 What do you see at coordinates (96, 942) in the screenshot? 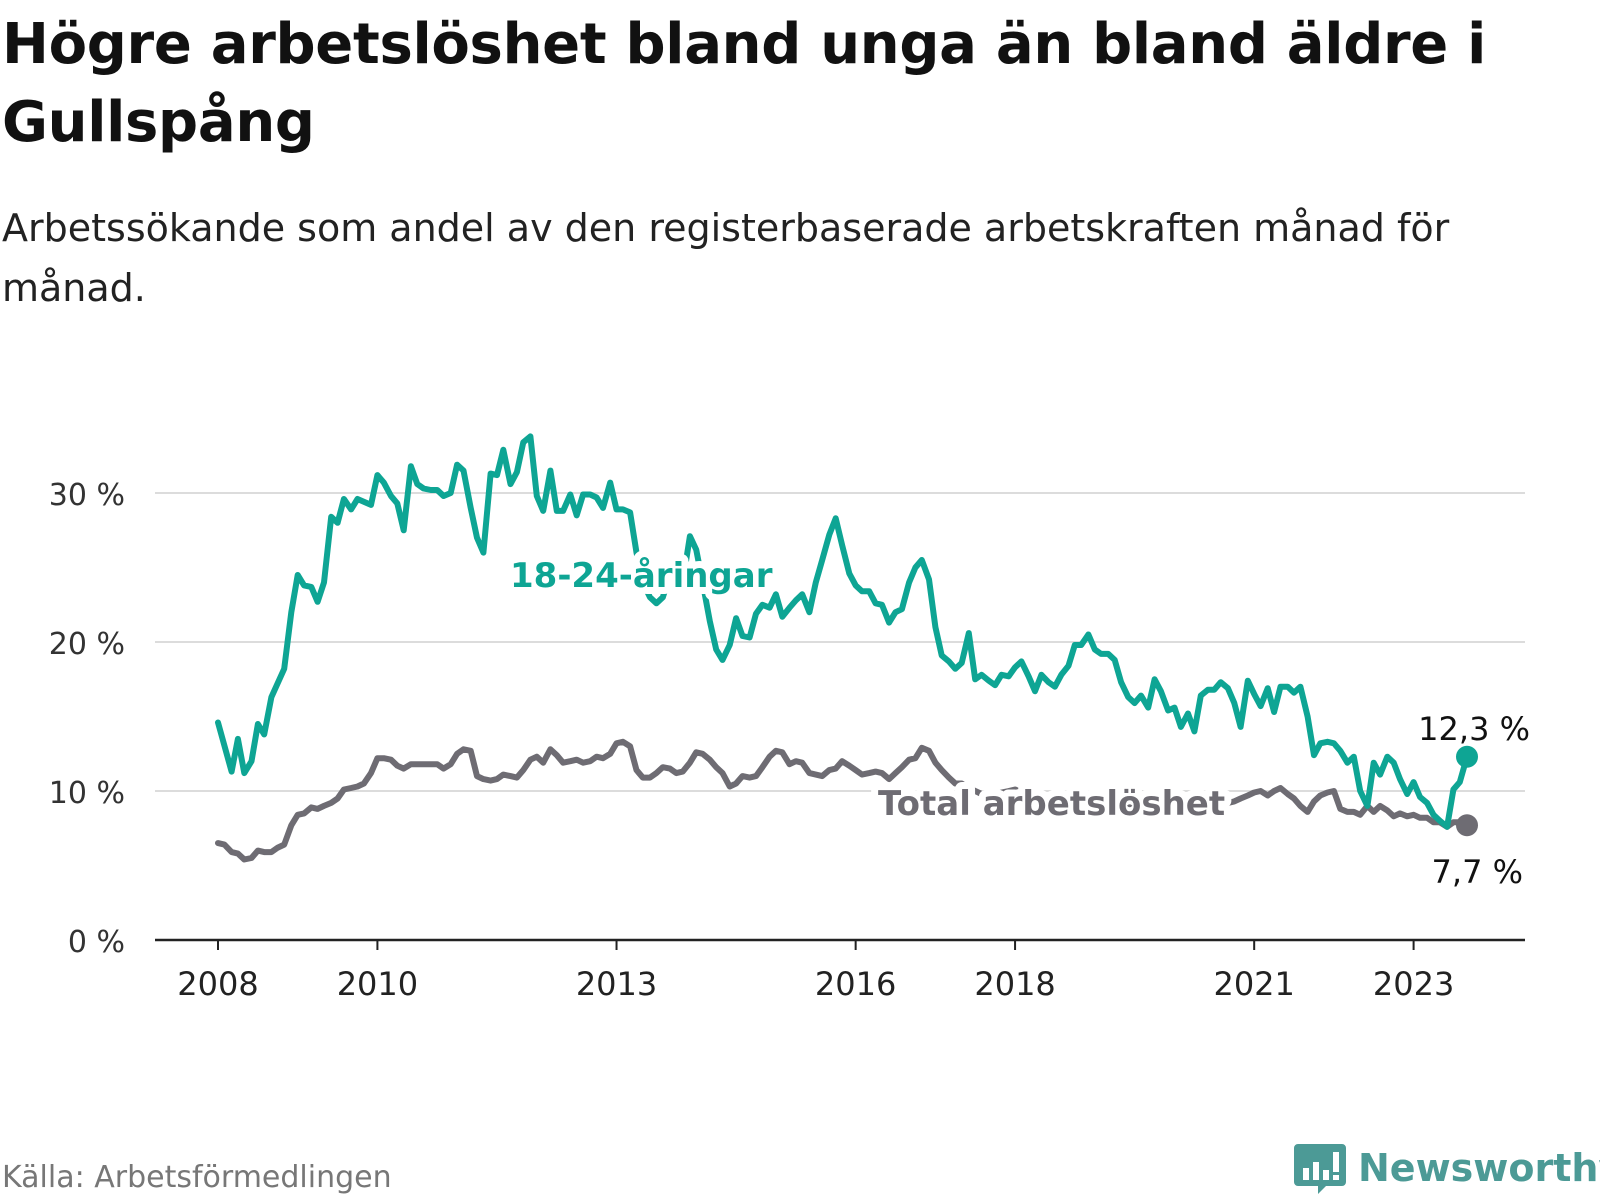
I see `y-tick-label: 0 %` at bounding box center [96, 942].